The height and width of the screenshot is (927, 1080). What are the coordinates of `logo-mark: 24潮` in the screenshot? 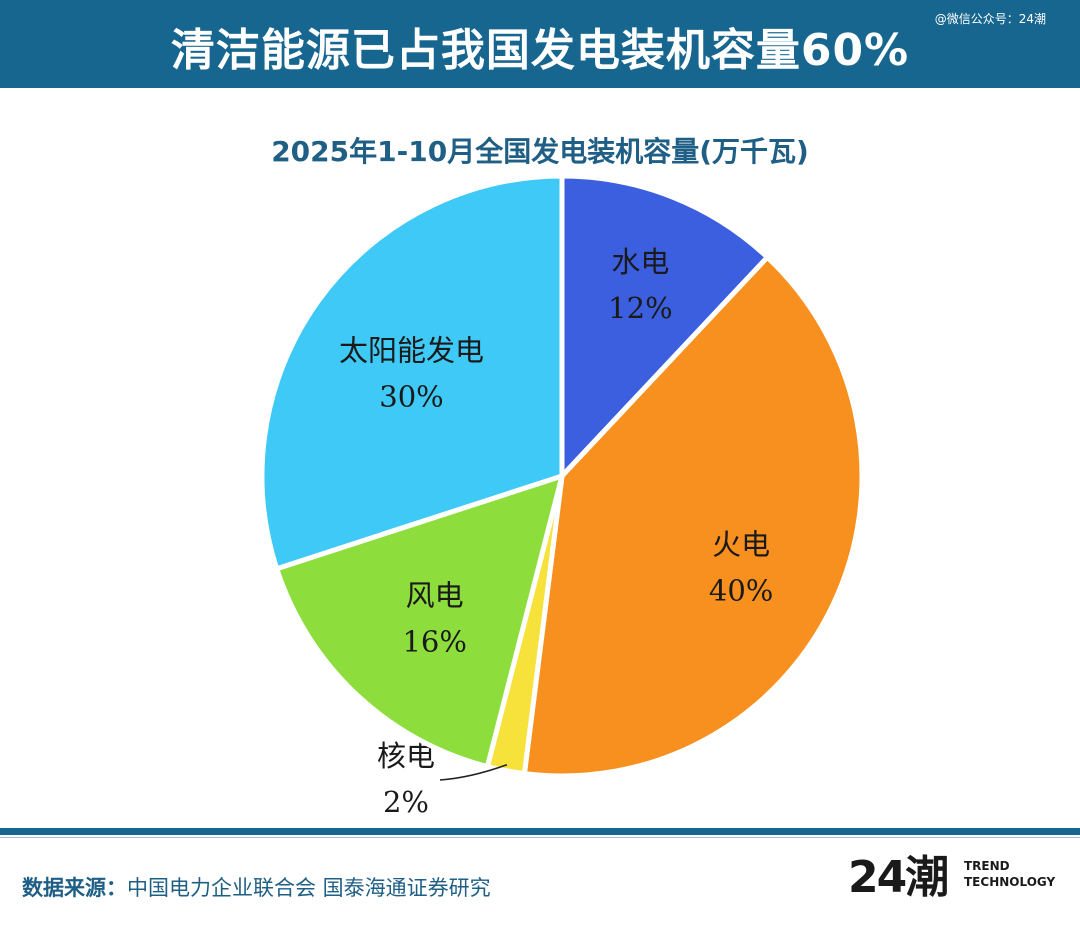 It's located at (898, 877).